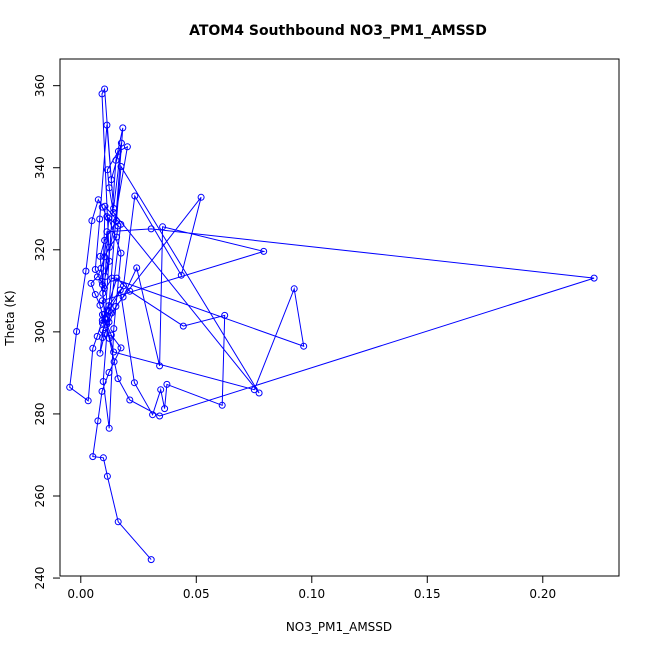  What do you see at coordinates (196, 594) in the screenshot?
I see `x-tick-label: 0.05` at bounding box center [196, 594].